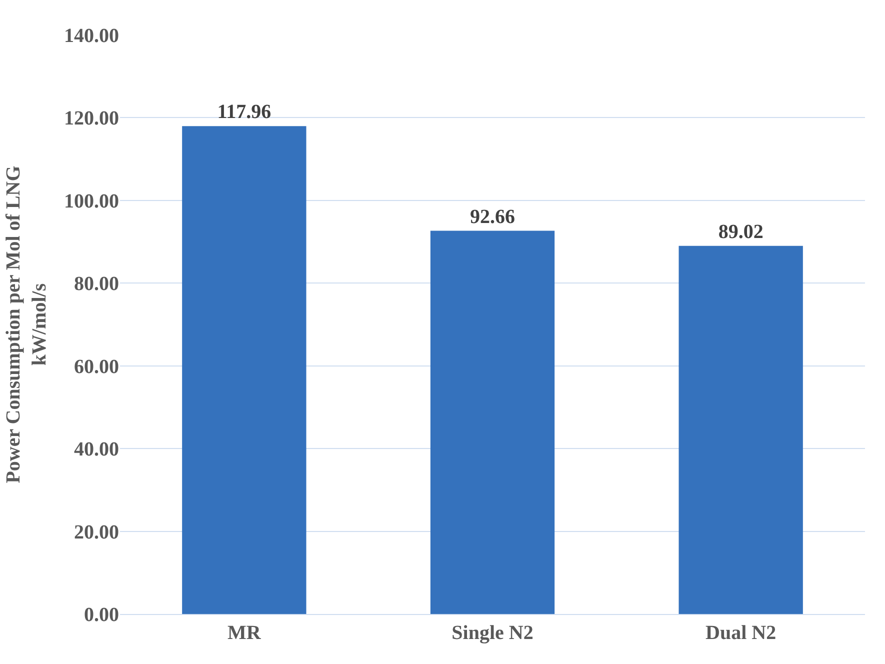 This screenshot has width=885, height=664. What do you see at coordinates (741, 231) in the screenshot?
I see `data-label: 89.02` at bounding box center [741, 231].